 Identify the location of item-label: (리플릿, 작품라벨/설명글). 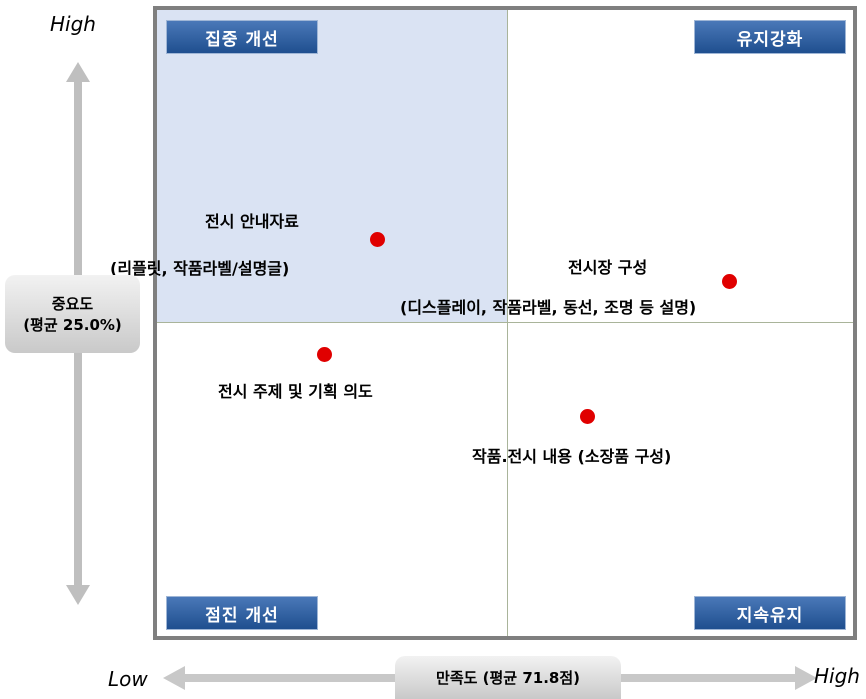
(200, 268).